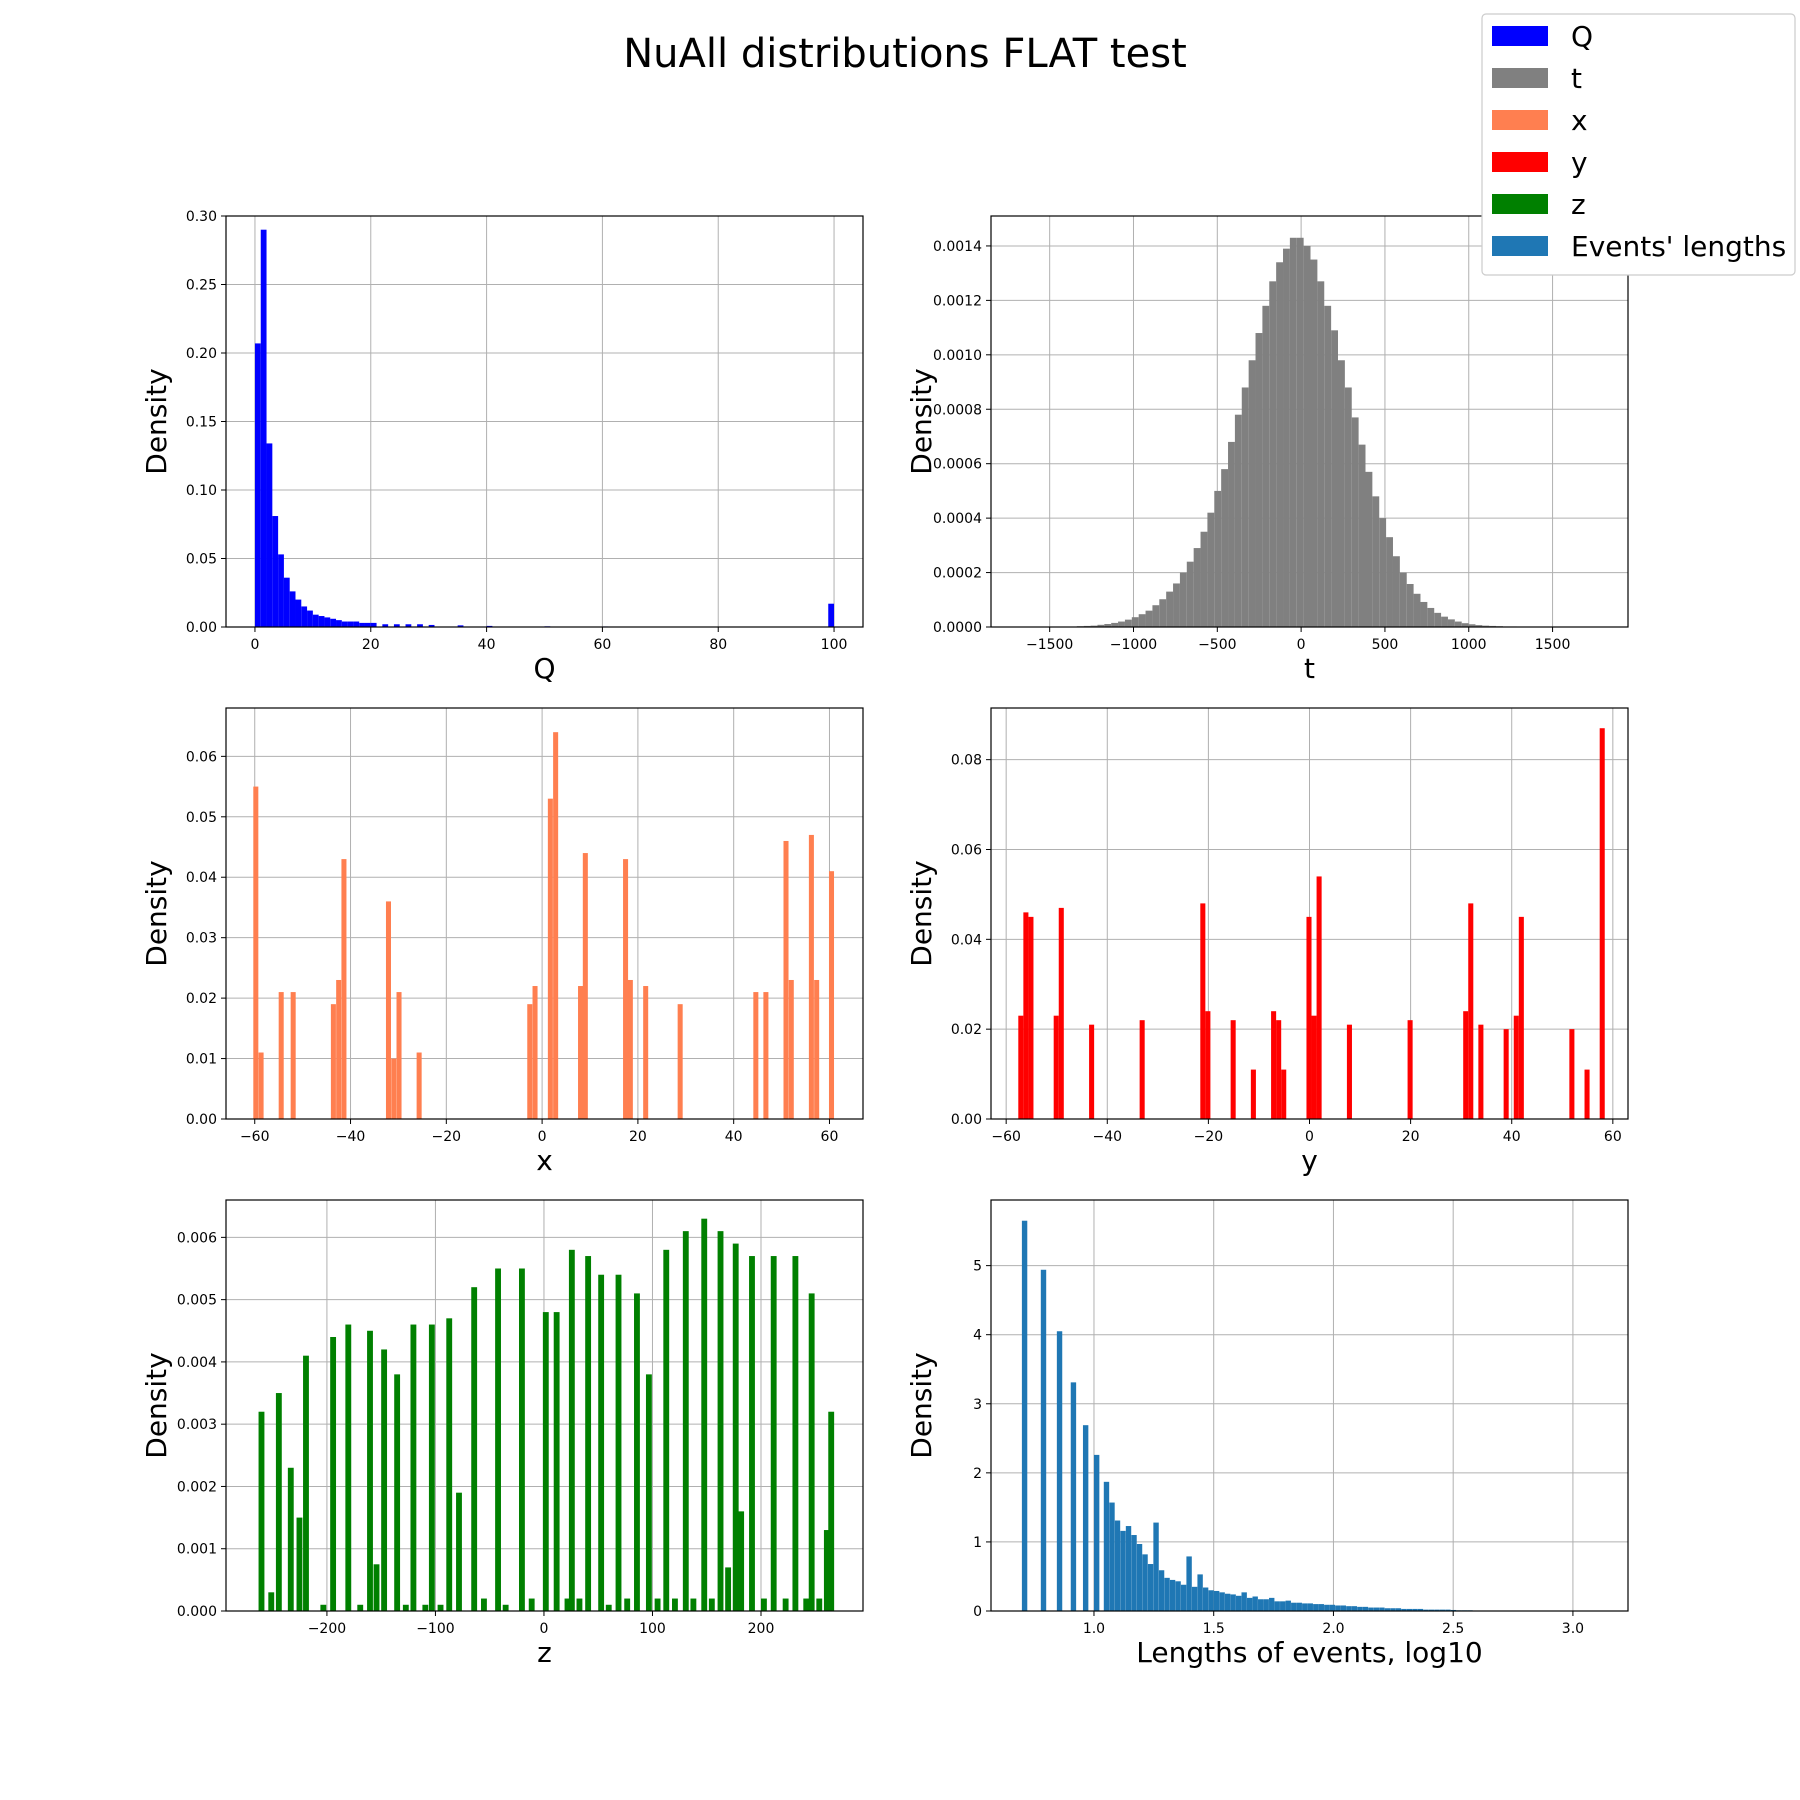  Describe the element at coordinates (197, 1238) in the screenshot. I see `y-tick-label: 0.006` at that location.